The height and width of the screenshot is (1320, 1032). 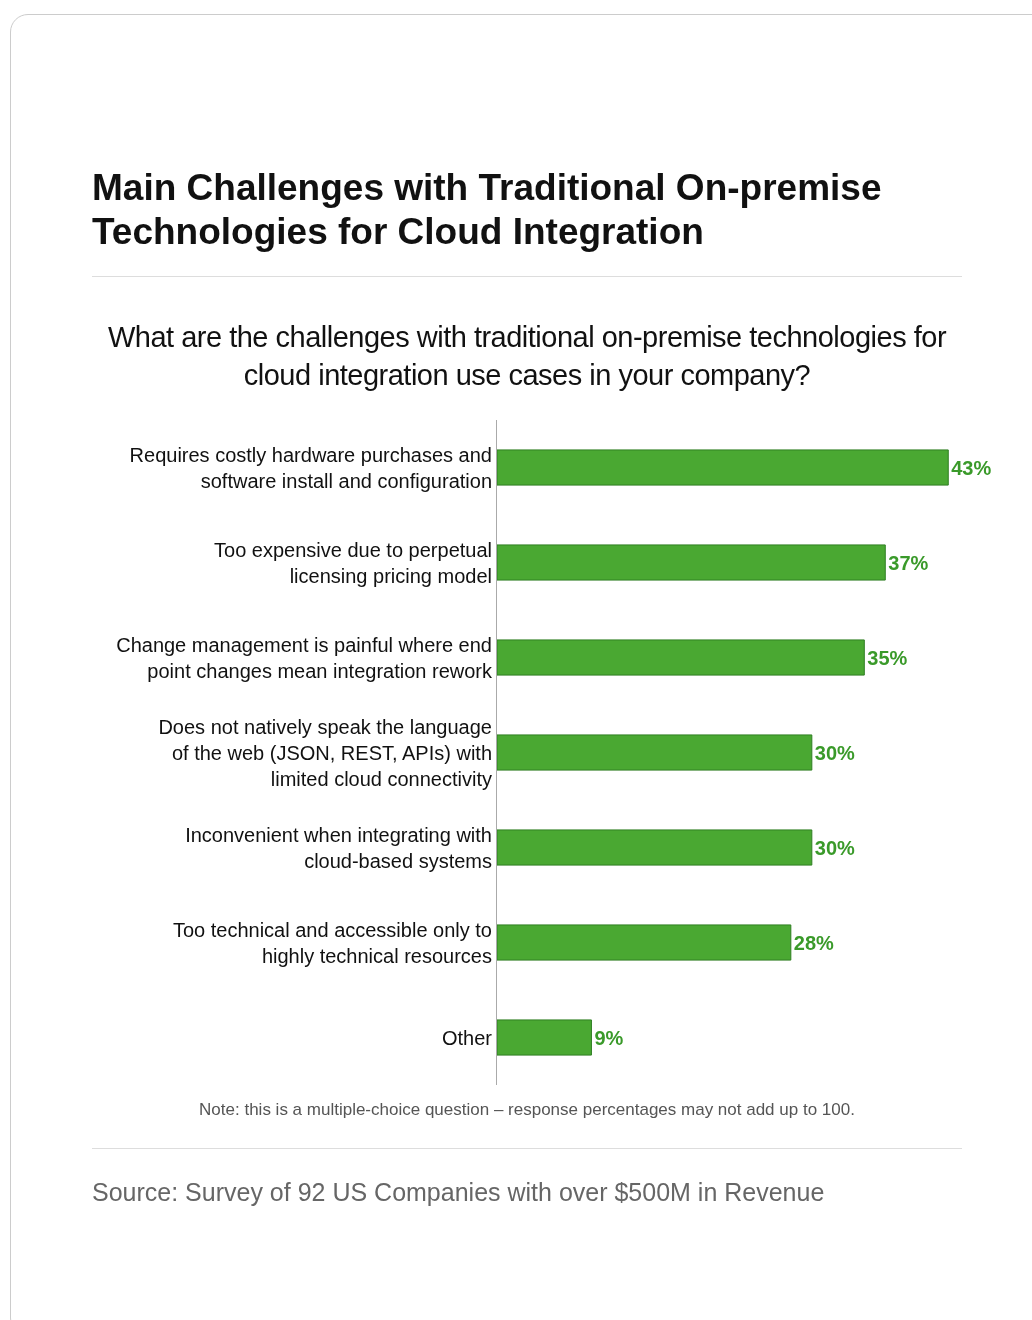 What do you see at coordinates (971, 467) in the screenshot?
I see `data-label: 43%` at bounding box center [971, 467].